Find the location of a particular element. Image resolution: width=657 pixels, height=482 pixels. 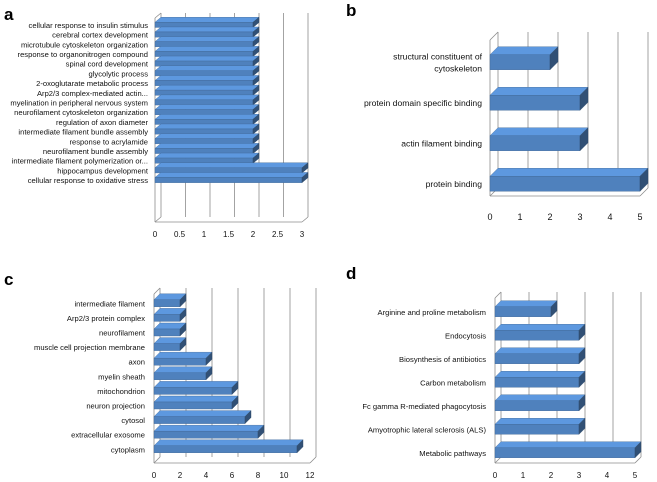

category-label: spinal cord development is located at coordinates (107, 64).